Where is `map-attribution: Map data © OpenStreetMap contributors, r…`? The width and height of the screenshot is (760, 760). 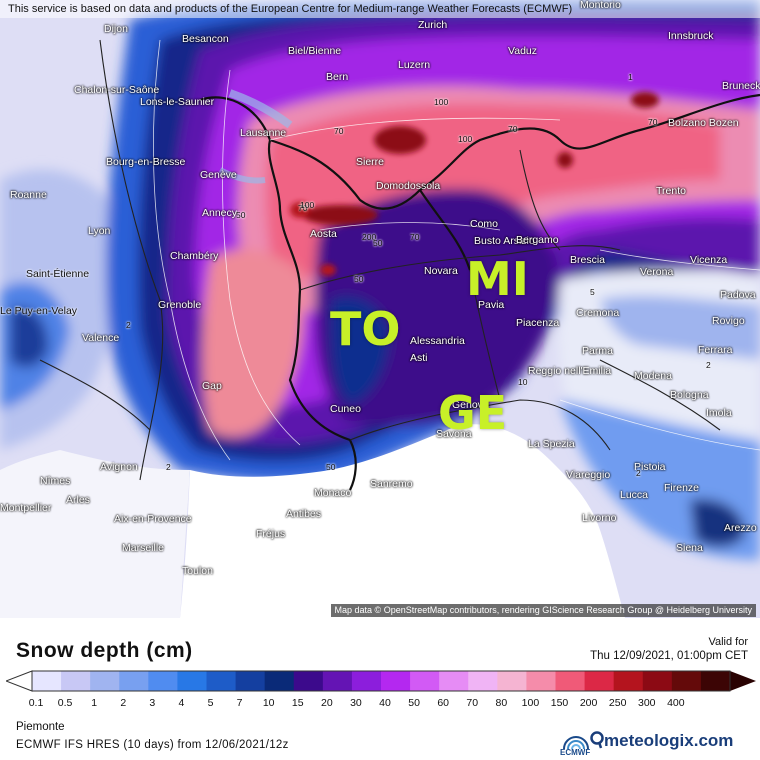
map-attribution: Map data © OpenStreetMap contributors, r… is located at coordinates (543, 610).